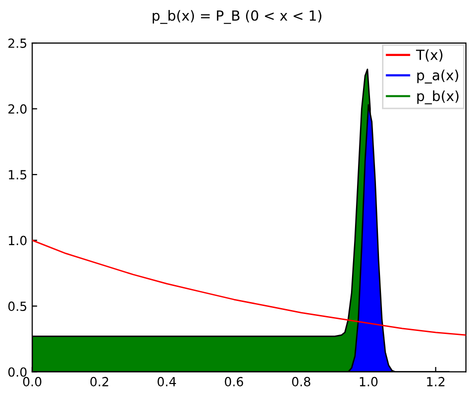 This screenshot has height=402, width=474. Describe the element at coordinates (429, 55) in the screenshot. I see `legend-label: T(x)` at that location.